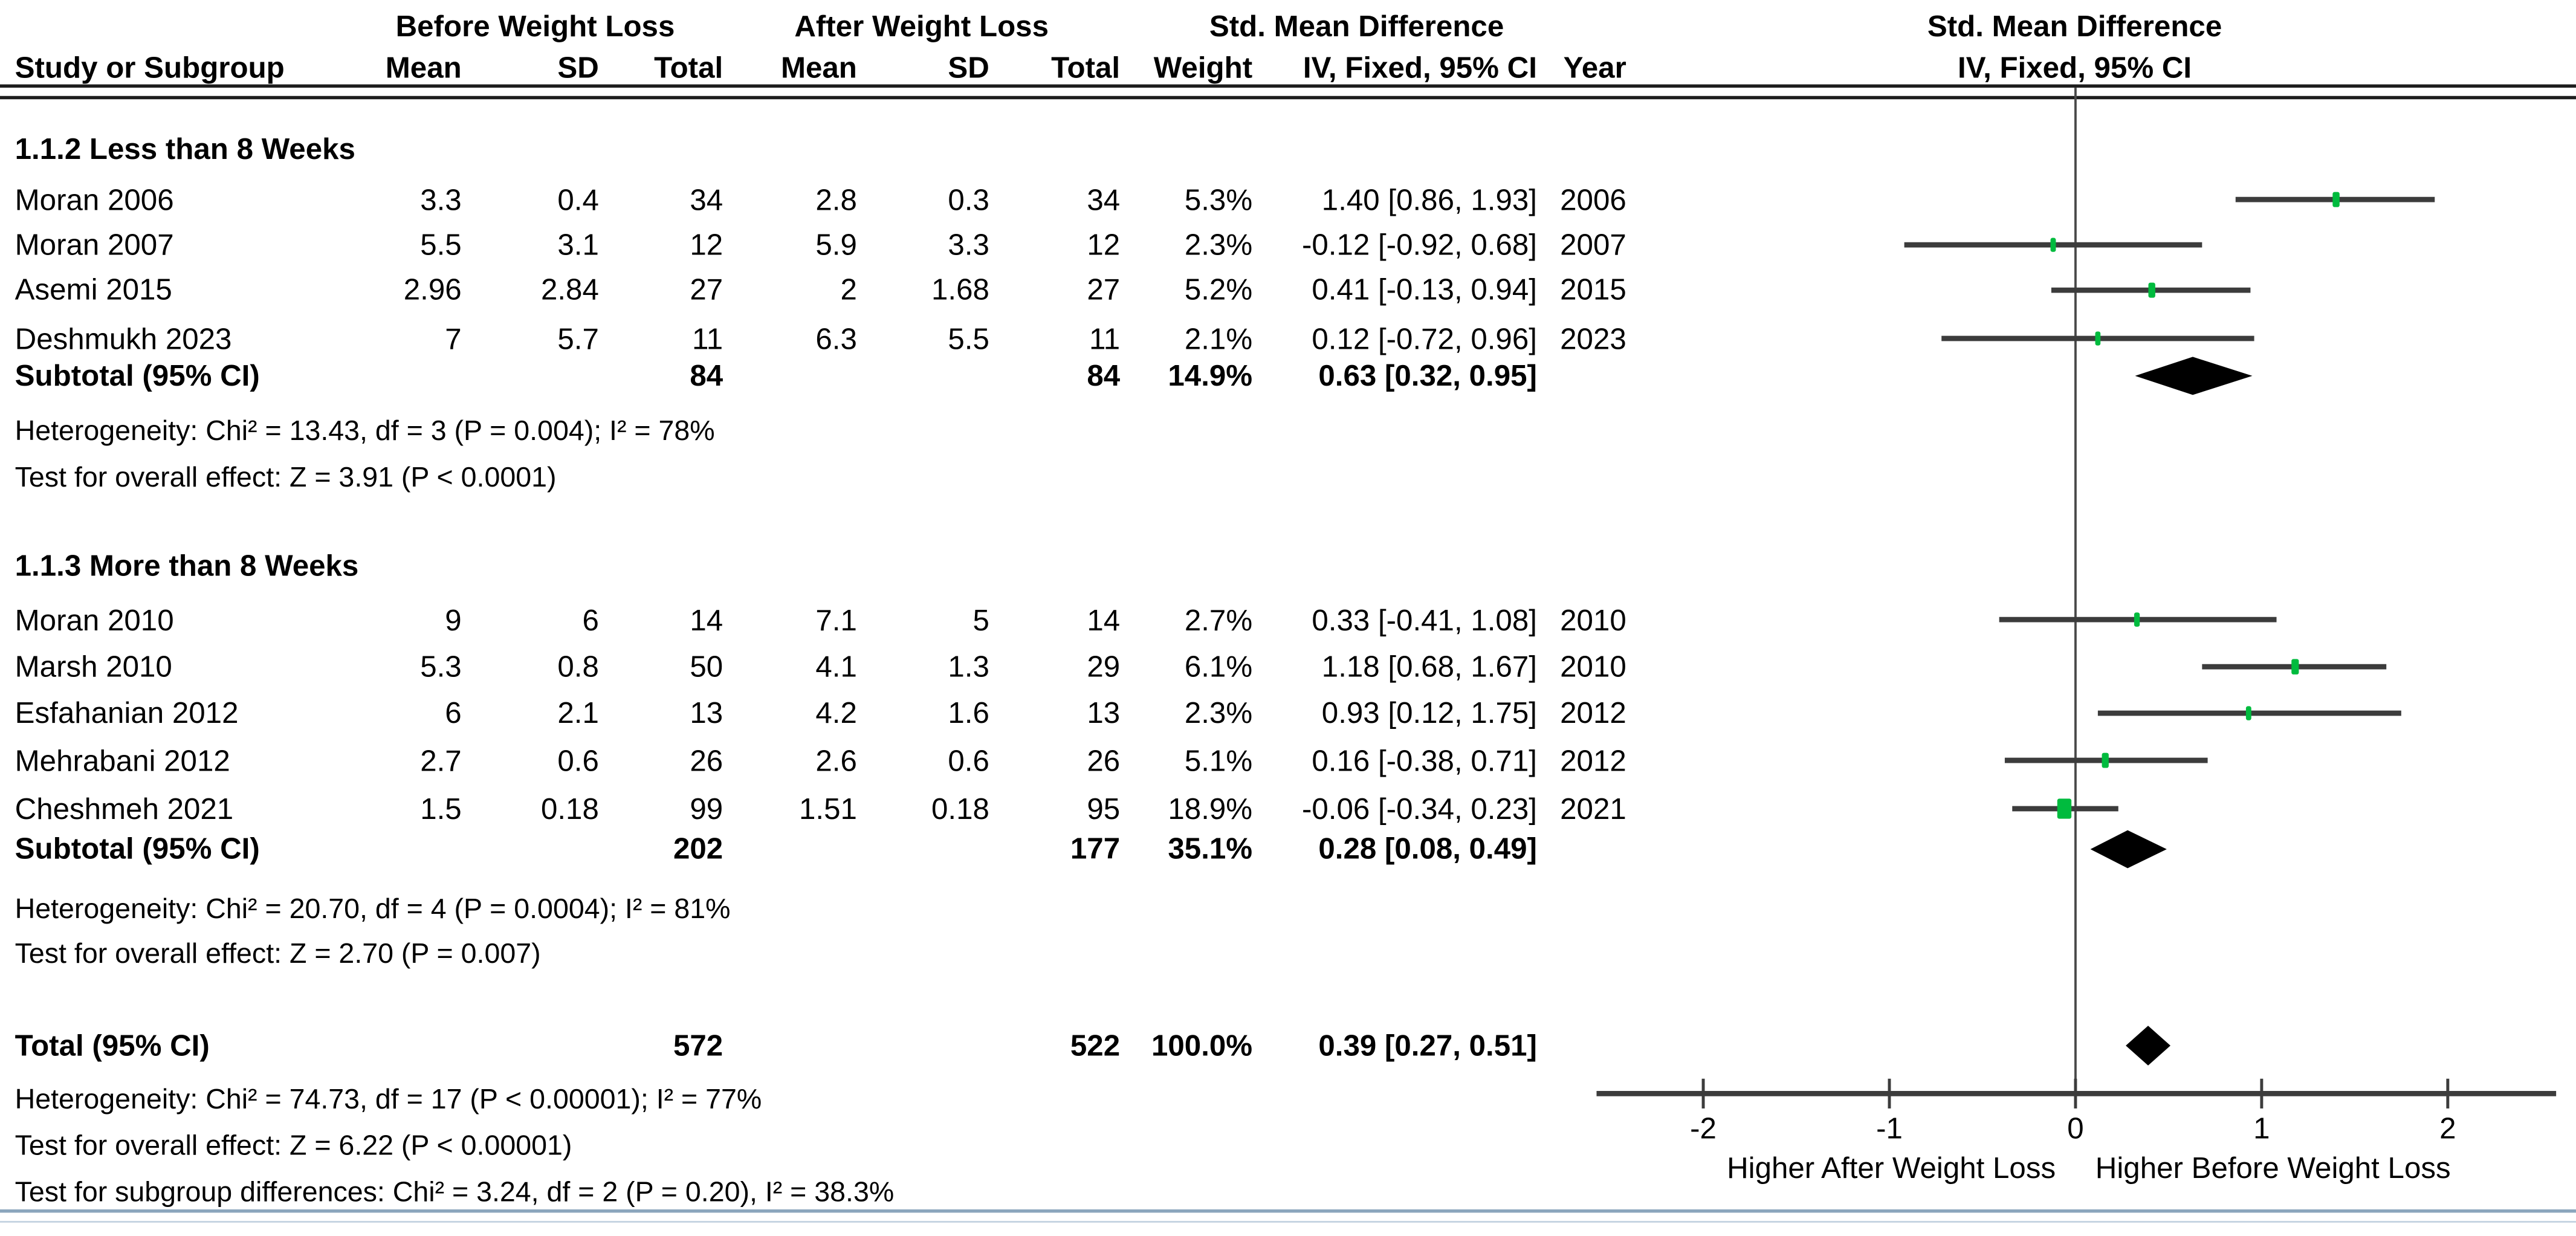 The image size is (2576, 1236). I want to click on cell-sd1: 6, so click(590, 620).